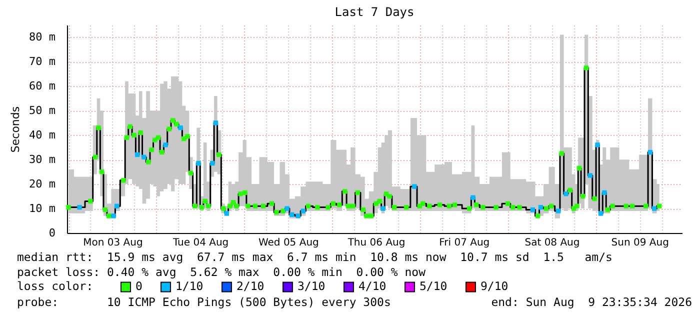 The height and width of the screenshot is (315, 697). Describe the element at coordinates (552, 243) in the screenshot. I see `x-tick-label: Sat 08 Aug` at that location.